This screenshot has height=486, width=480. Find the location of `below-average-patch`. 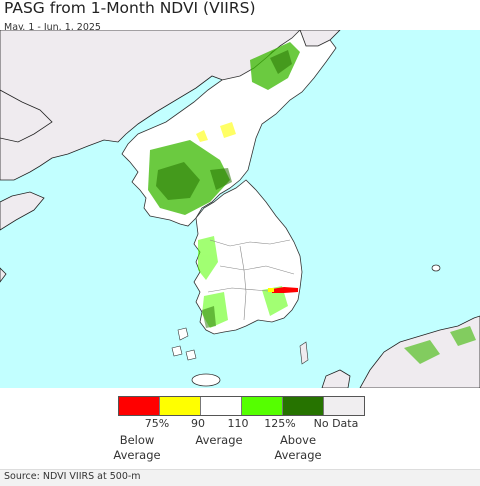

below-average-patch is located at coordinates (285, 290).